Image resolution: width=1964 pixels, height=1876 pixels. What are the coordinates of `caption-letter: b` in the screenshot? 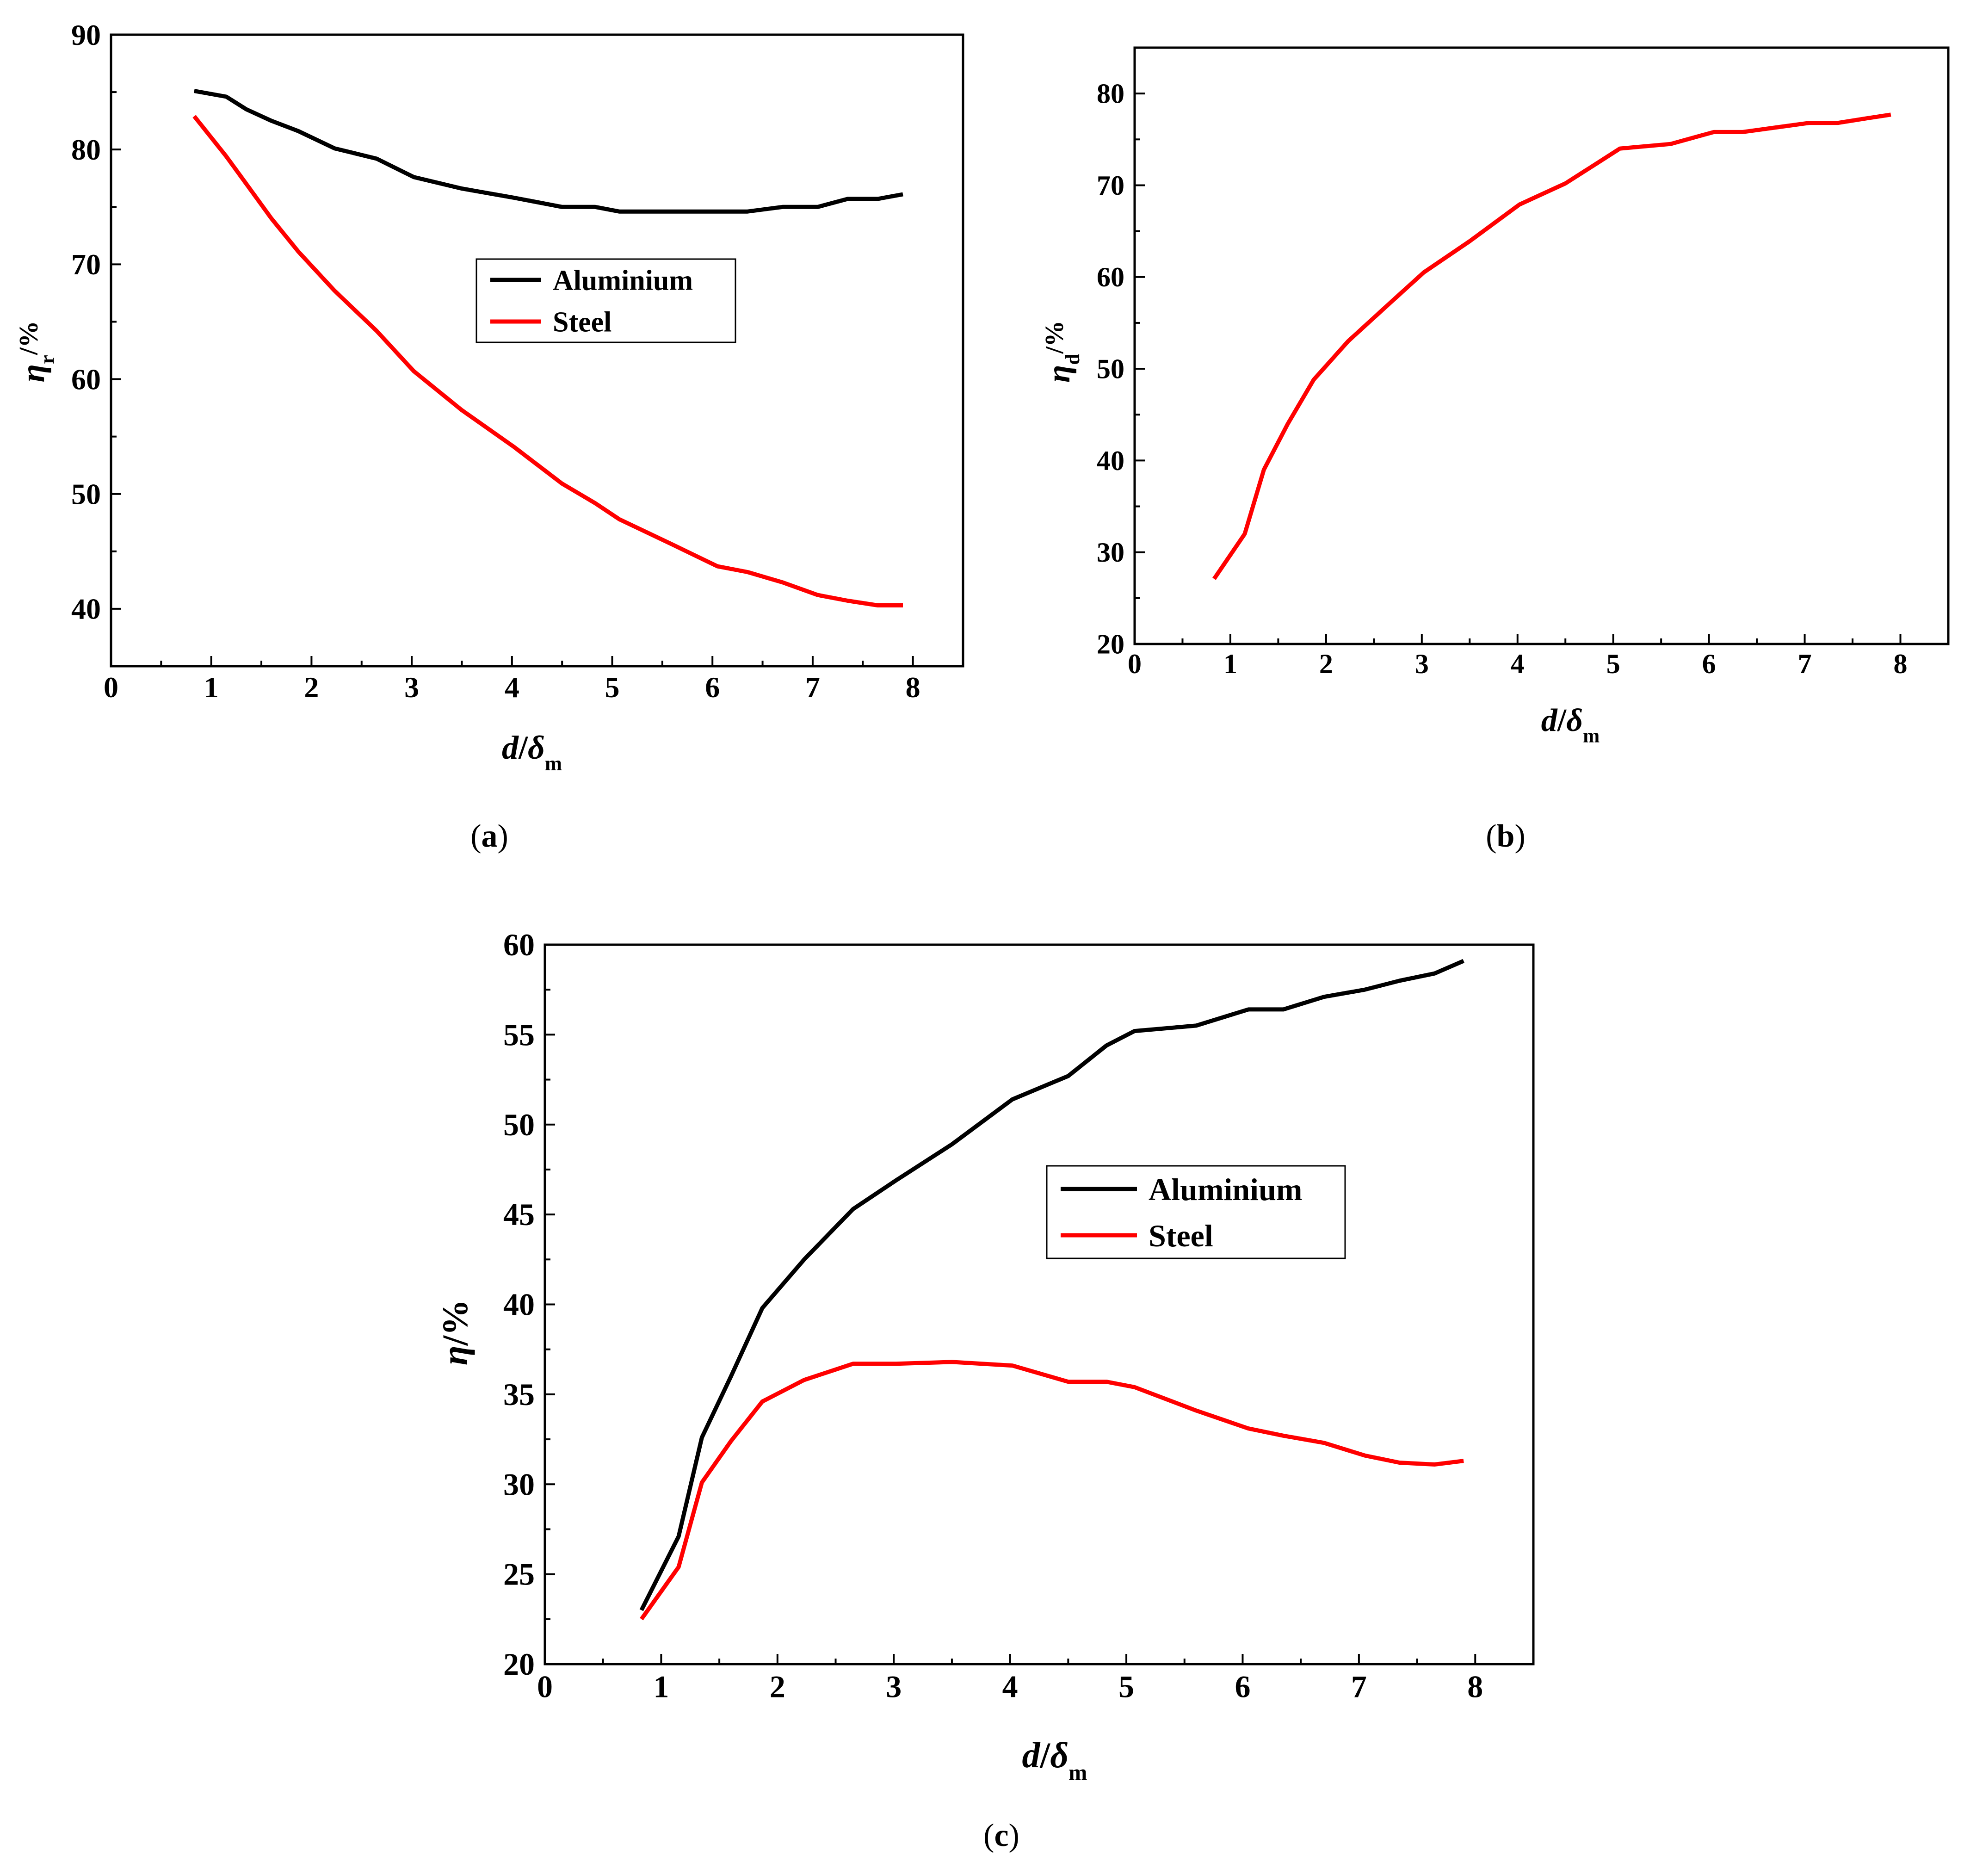 It's located at (1506, 836).